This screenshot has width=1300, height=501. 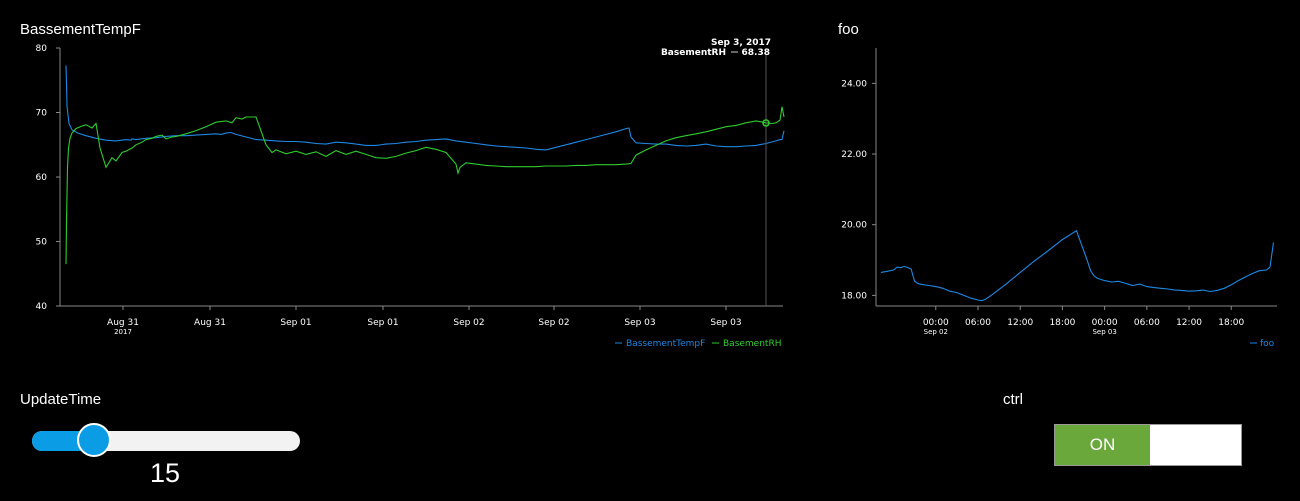 I want to click on ctrl-title: ctrl, so click(x=1013, y=399).